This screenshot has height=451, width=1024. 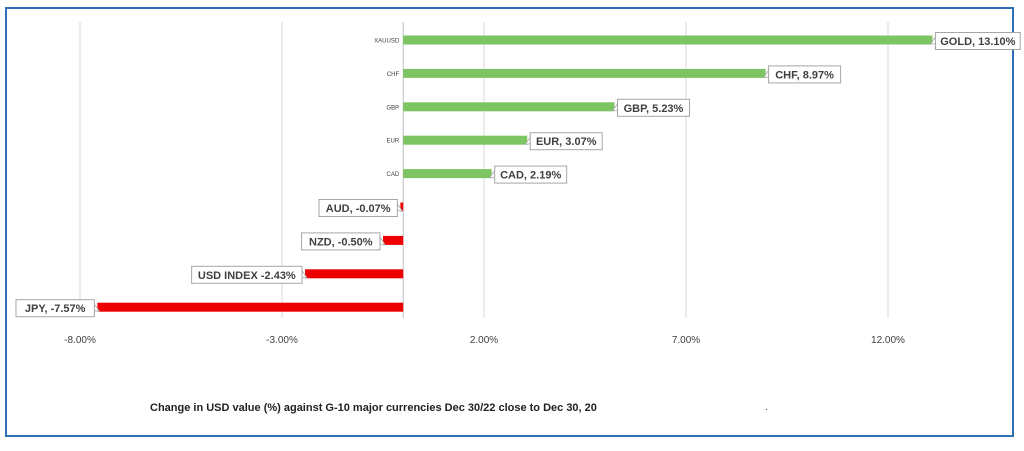 What do you see at coordinates (888, 340) in the screenshot?
I see `x-tick-label: 12.00%` at bounding box center [888, 340].